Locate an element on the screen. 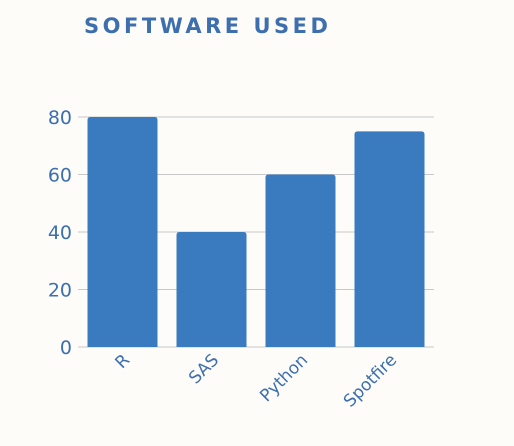 This screenshot has width=514, height=446. y-tick-label: 60 is located at coordinates (60, 176).